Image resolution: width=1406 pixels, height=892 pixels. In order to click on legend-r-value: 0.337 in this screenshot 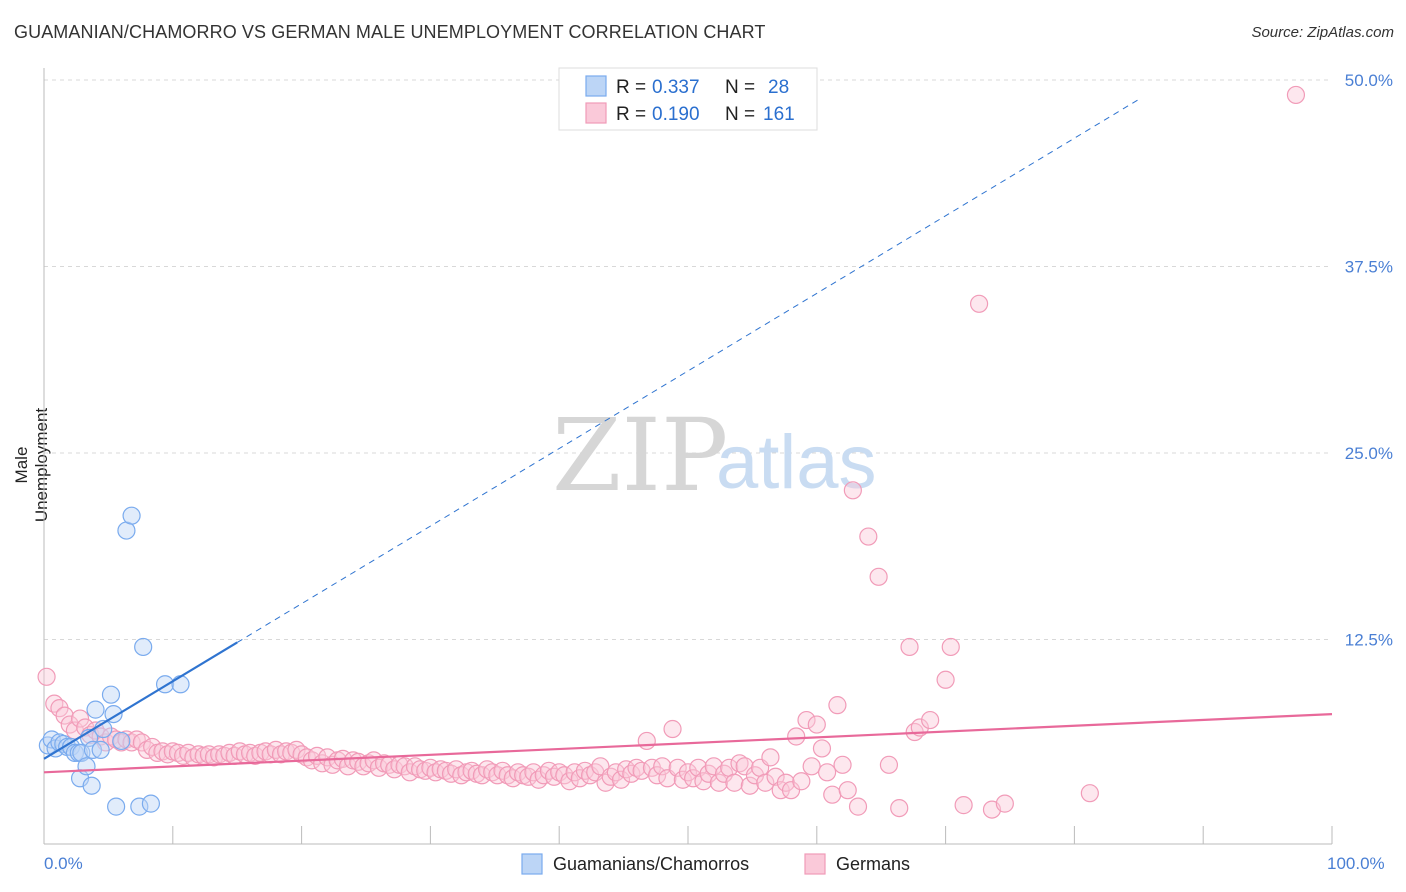, I will do `click(676, 87)`.